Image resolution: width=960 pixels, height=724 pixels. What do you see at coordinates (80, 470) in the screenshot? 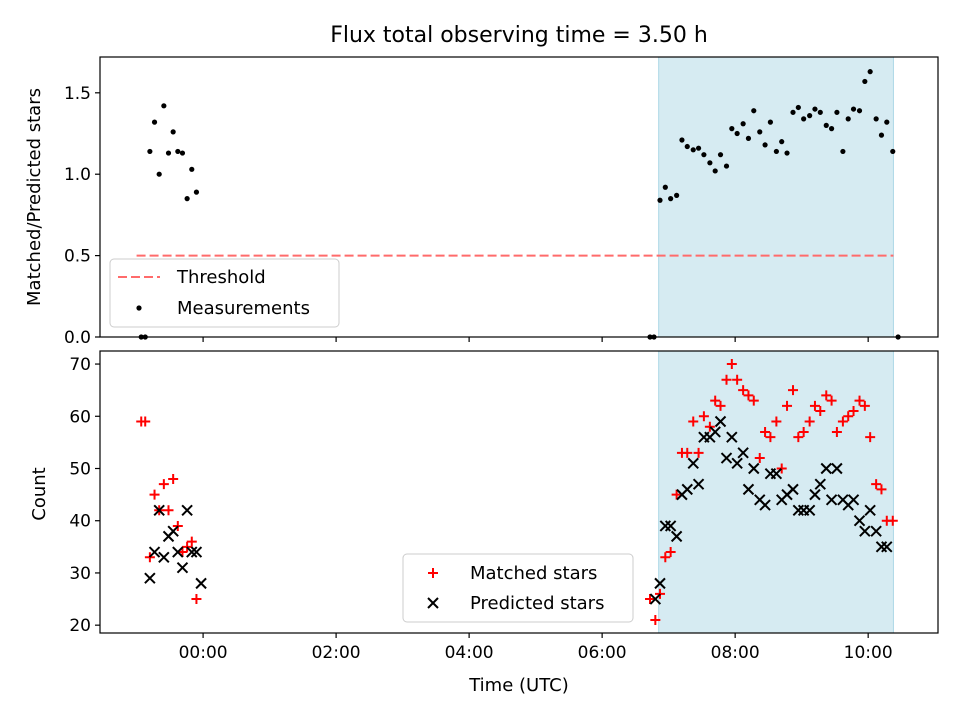
I see `y-tick-label: 50` at bounding box center [80, 470].